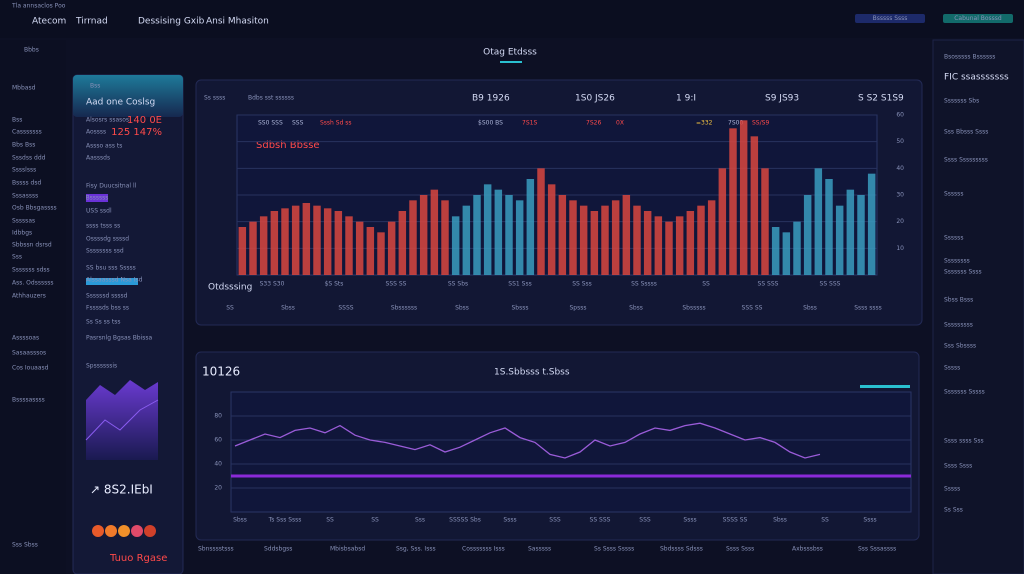 The width and height of the screenshot is (1024, 574). Describe the element at coordinates (520, 308) in the screenshot. I see `panel-footer-item: Sbsss` at that location.